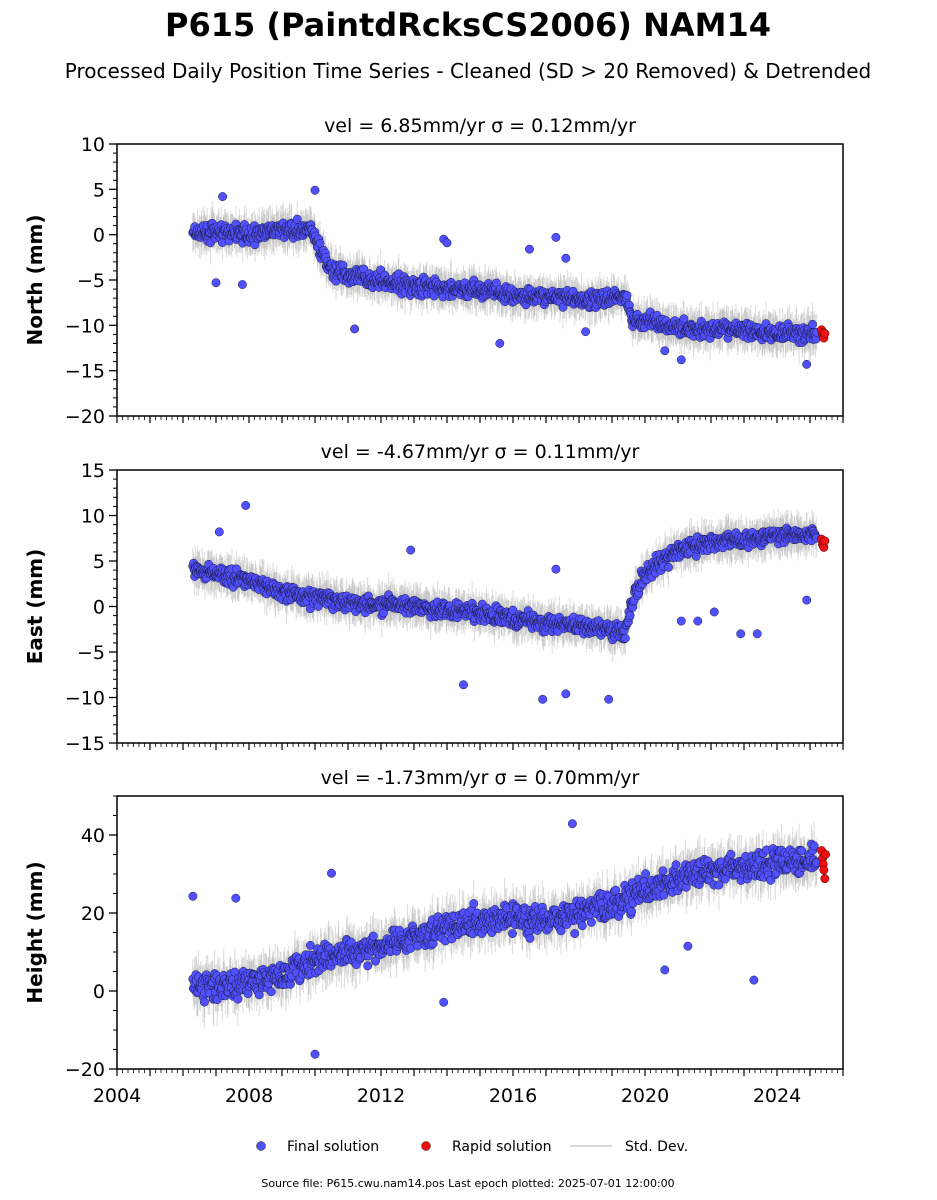 The width and height of the screenshot is (937, 1200). I want to click on panel-title-height: vel = -1.73mm/yr σ = 0.70mm/yr, so click(480, 778).